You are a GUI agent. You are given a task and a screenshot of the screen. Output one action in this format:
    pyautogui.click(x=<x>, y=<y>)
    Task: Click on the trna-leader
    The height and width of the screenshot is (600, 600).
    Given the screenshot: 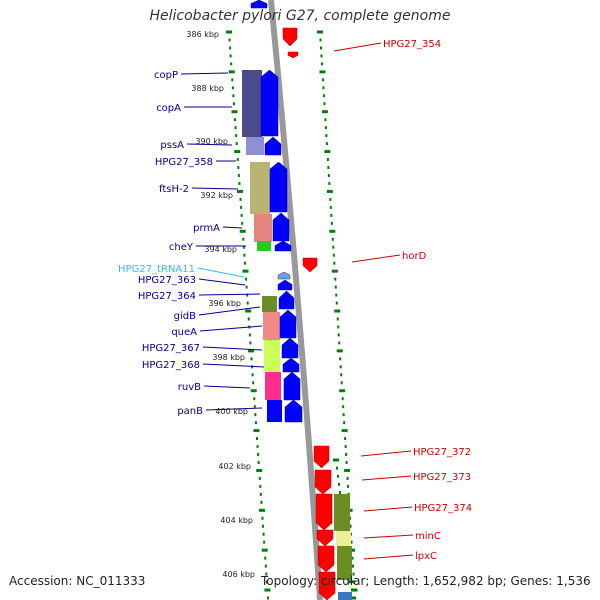 What is the action you would take?
    pyautogui.click(x=221, y=272)
    